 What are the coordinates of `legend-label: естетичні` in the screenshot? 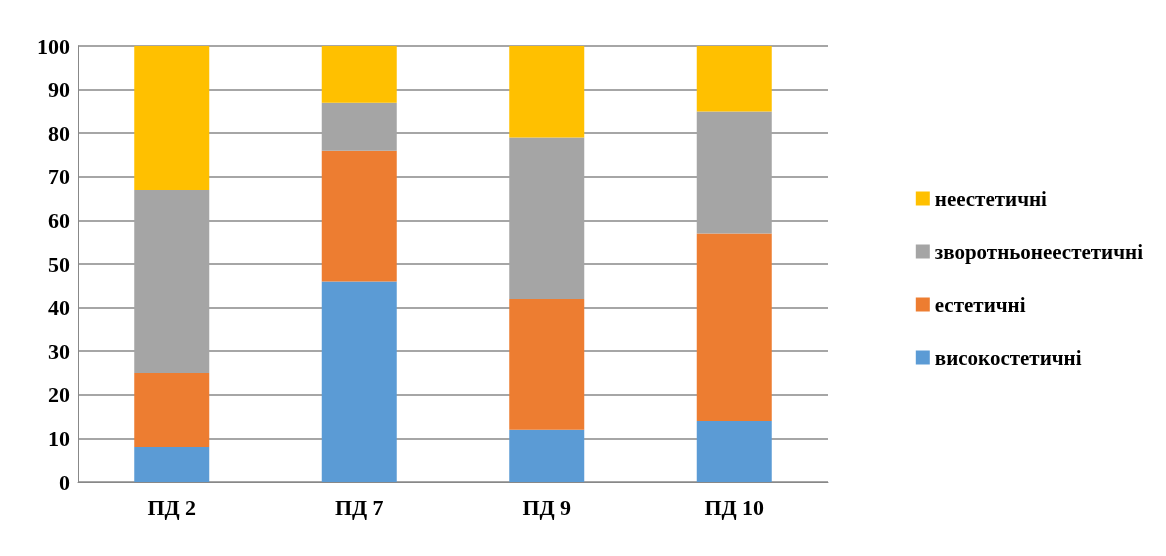 It's located at (980, 304).